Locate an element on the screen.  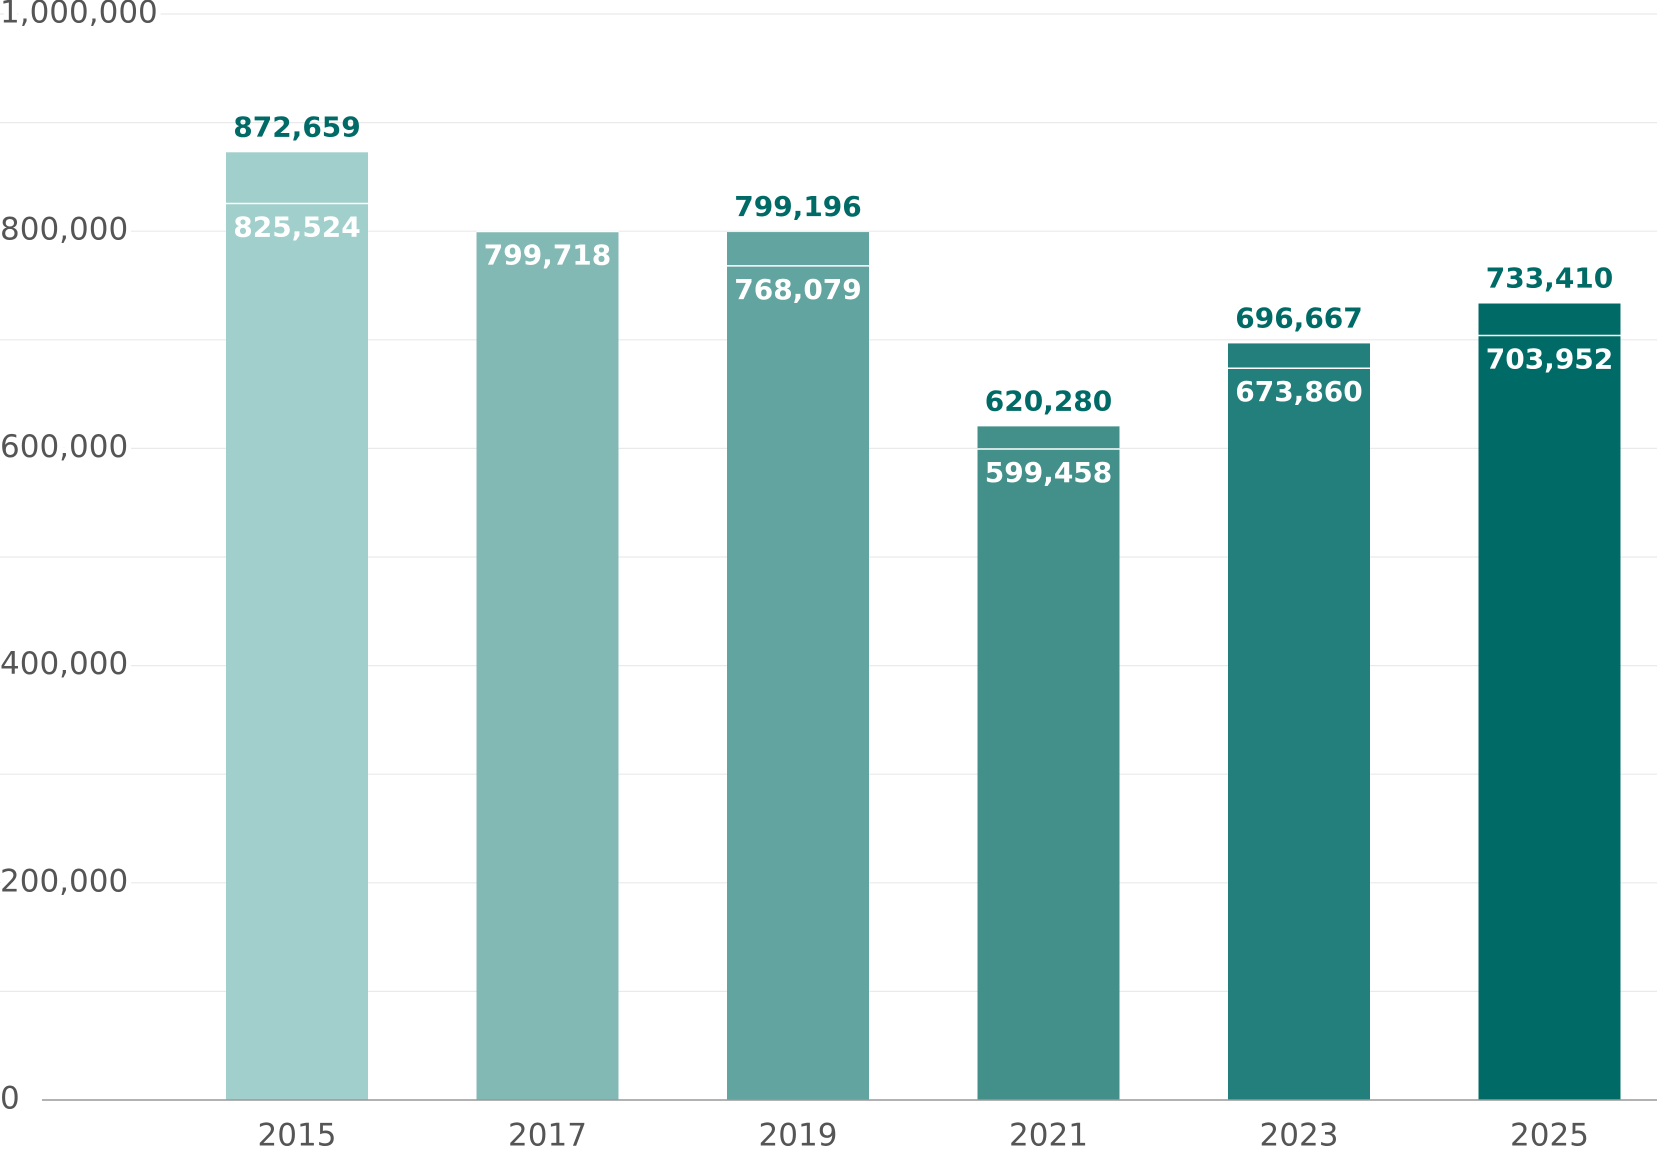
y-tick-label: 0 is located at coordinates (10, 1099).